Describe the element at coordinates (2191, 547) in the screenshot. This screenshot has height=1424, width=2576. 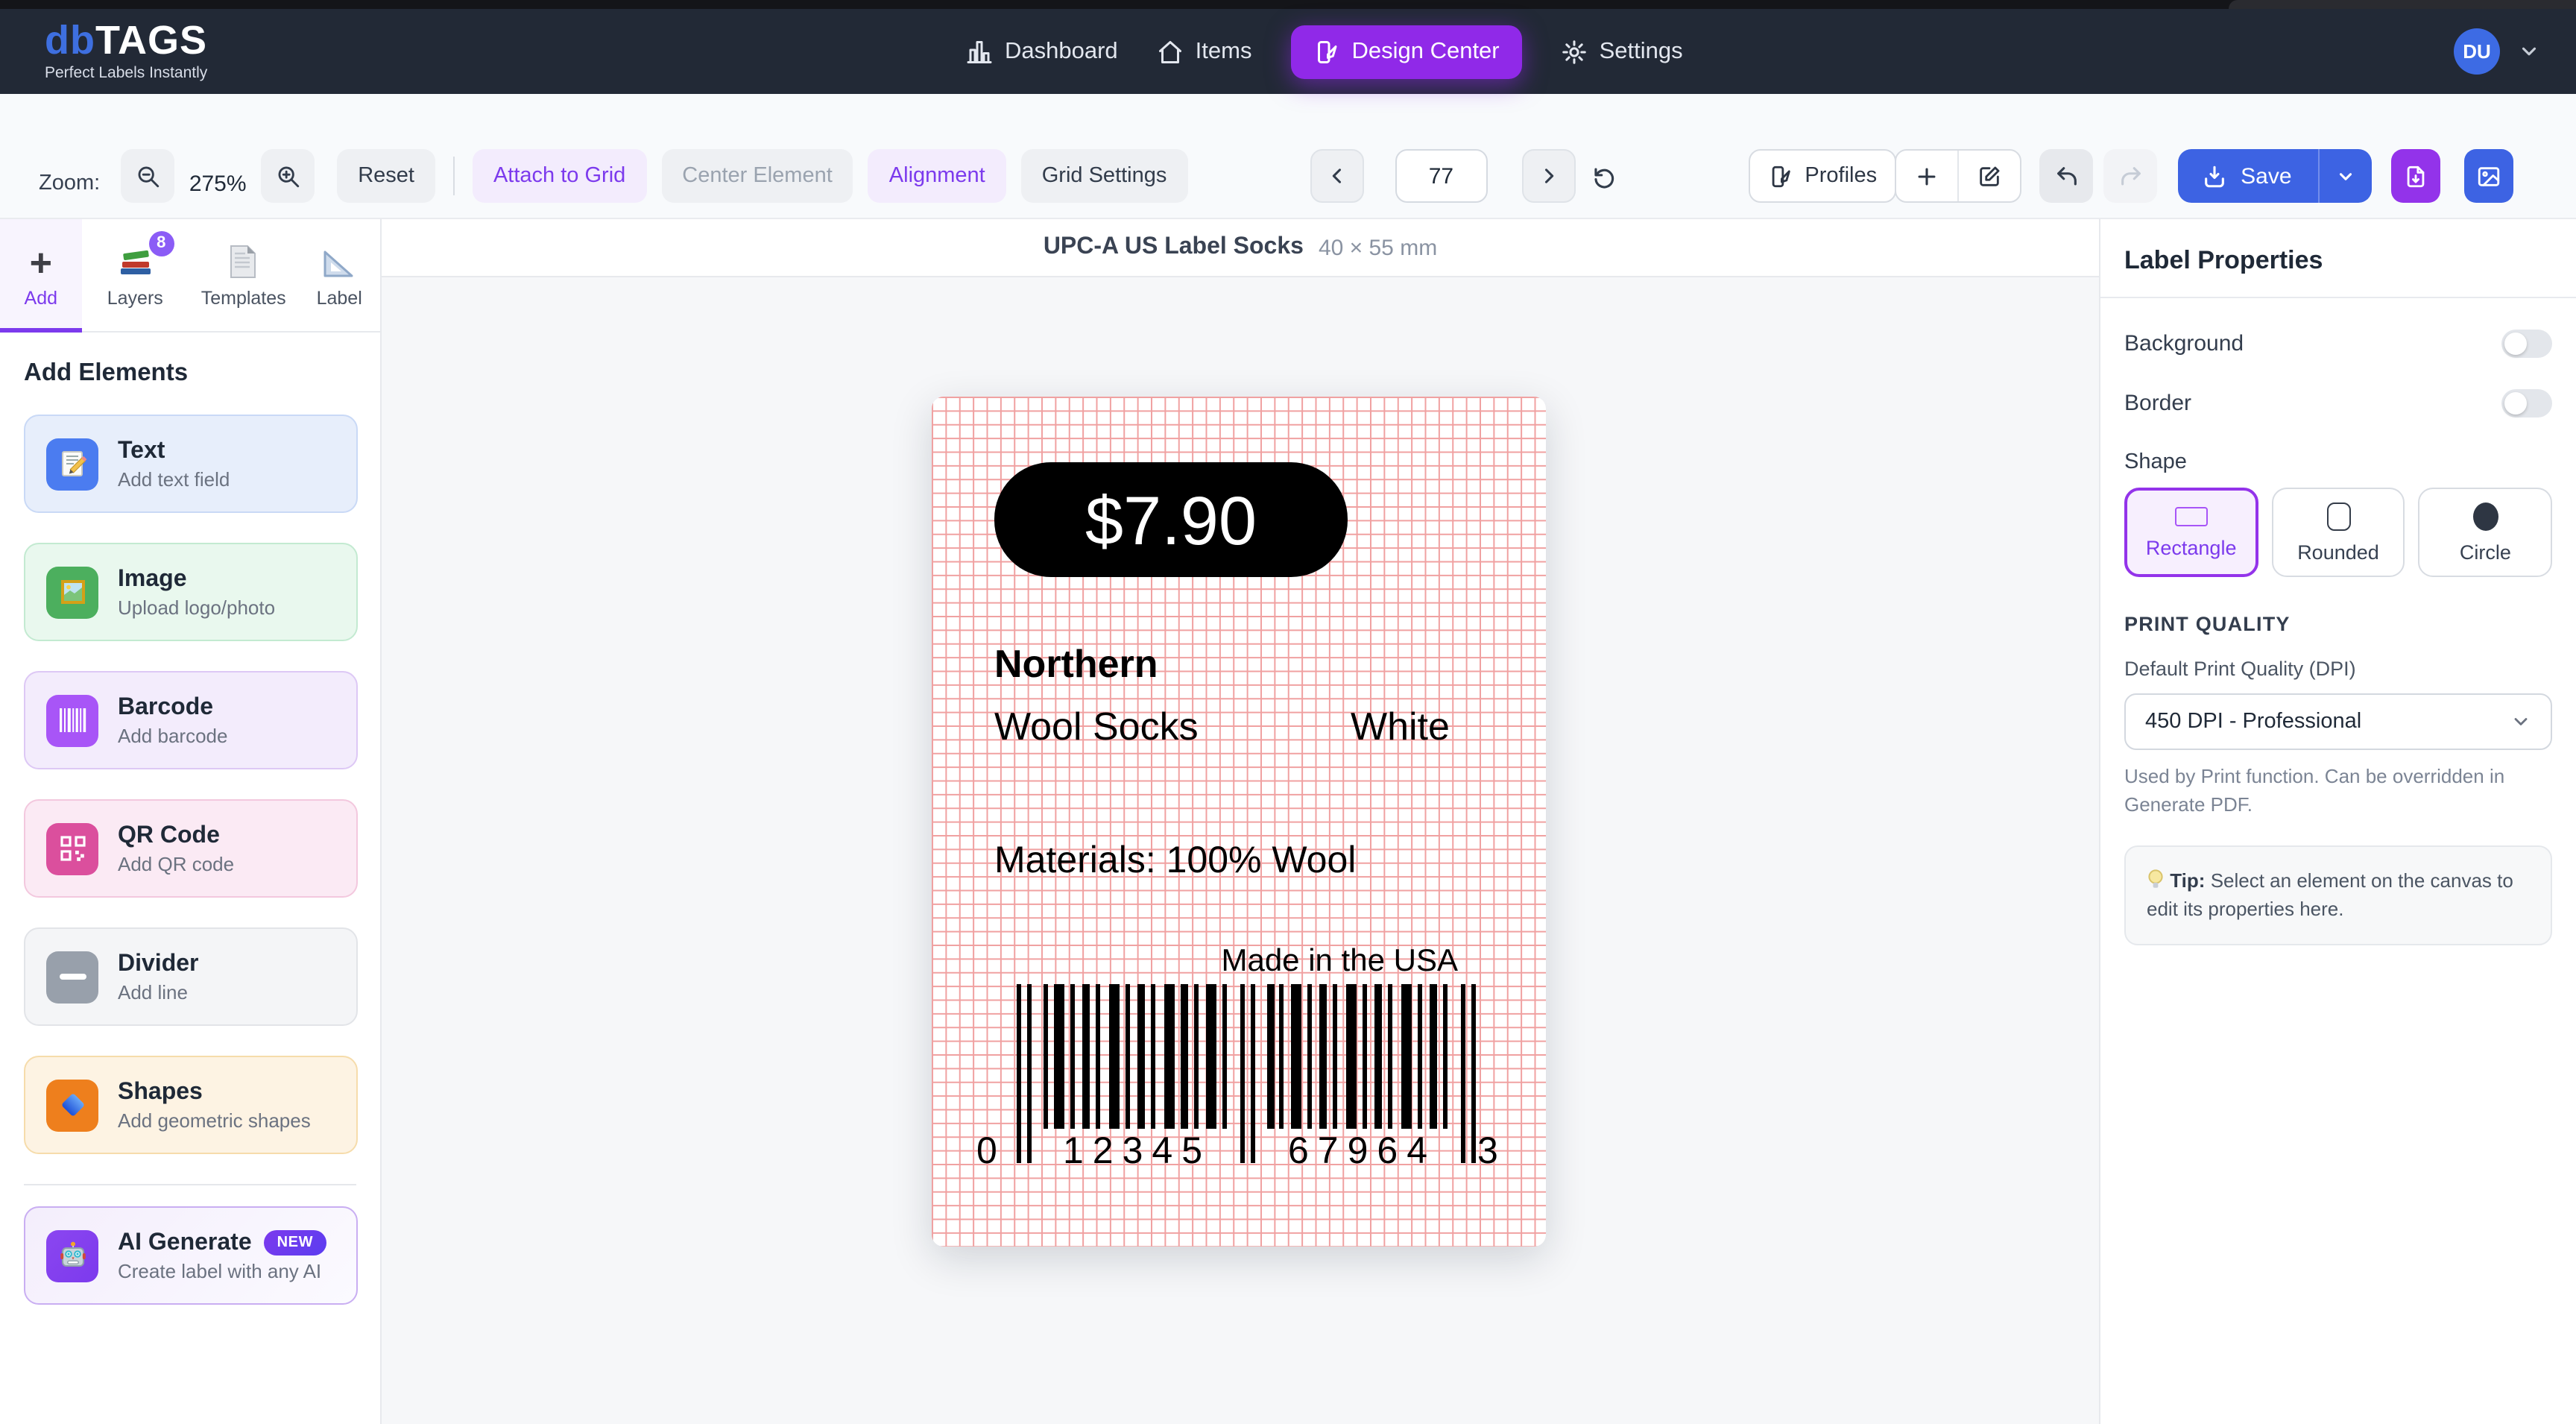
I see `shape-option-label: Rectangle` at that location.